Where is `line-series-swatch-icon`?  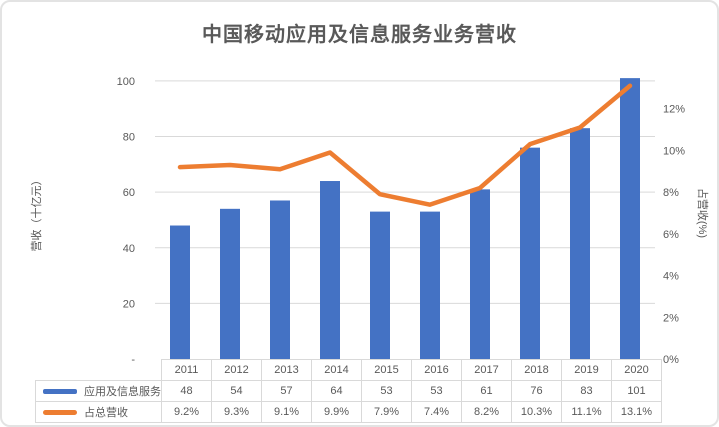
line-series-swatch-icon is located at coordinates (60, 412).